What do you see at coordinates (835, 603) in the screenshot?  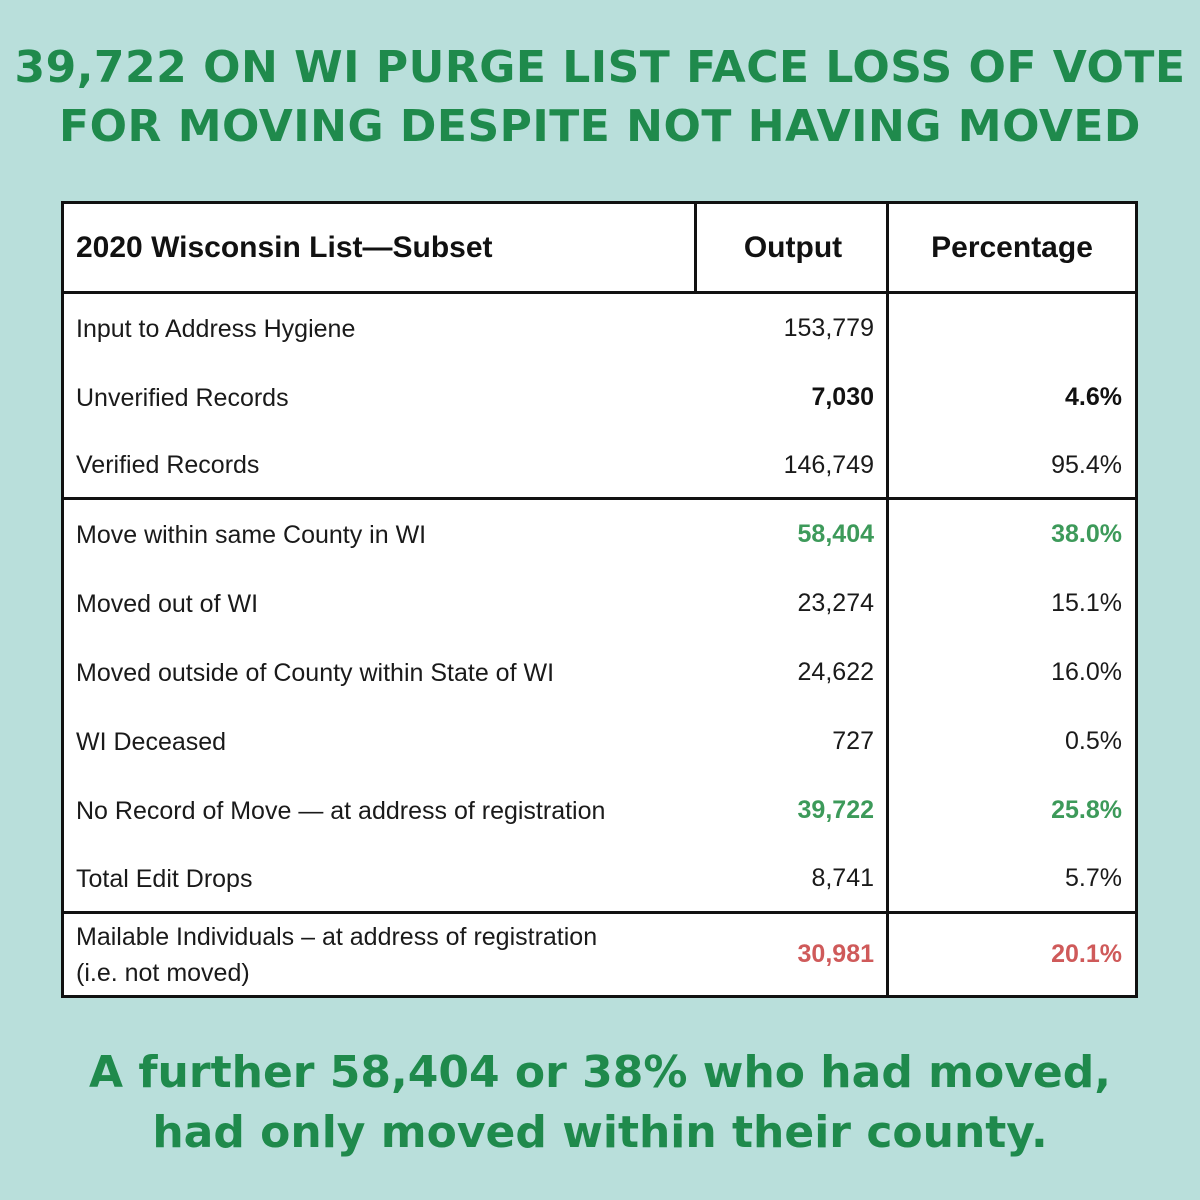 I see `row-output: 23,274` at bounding box center [835, 603].